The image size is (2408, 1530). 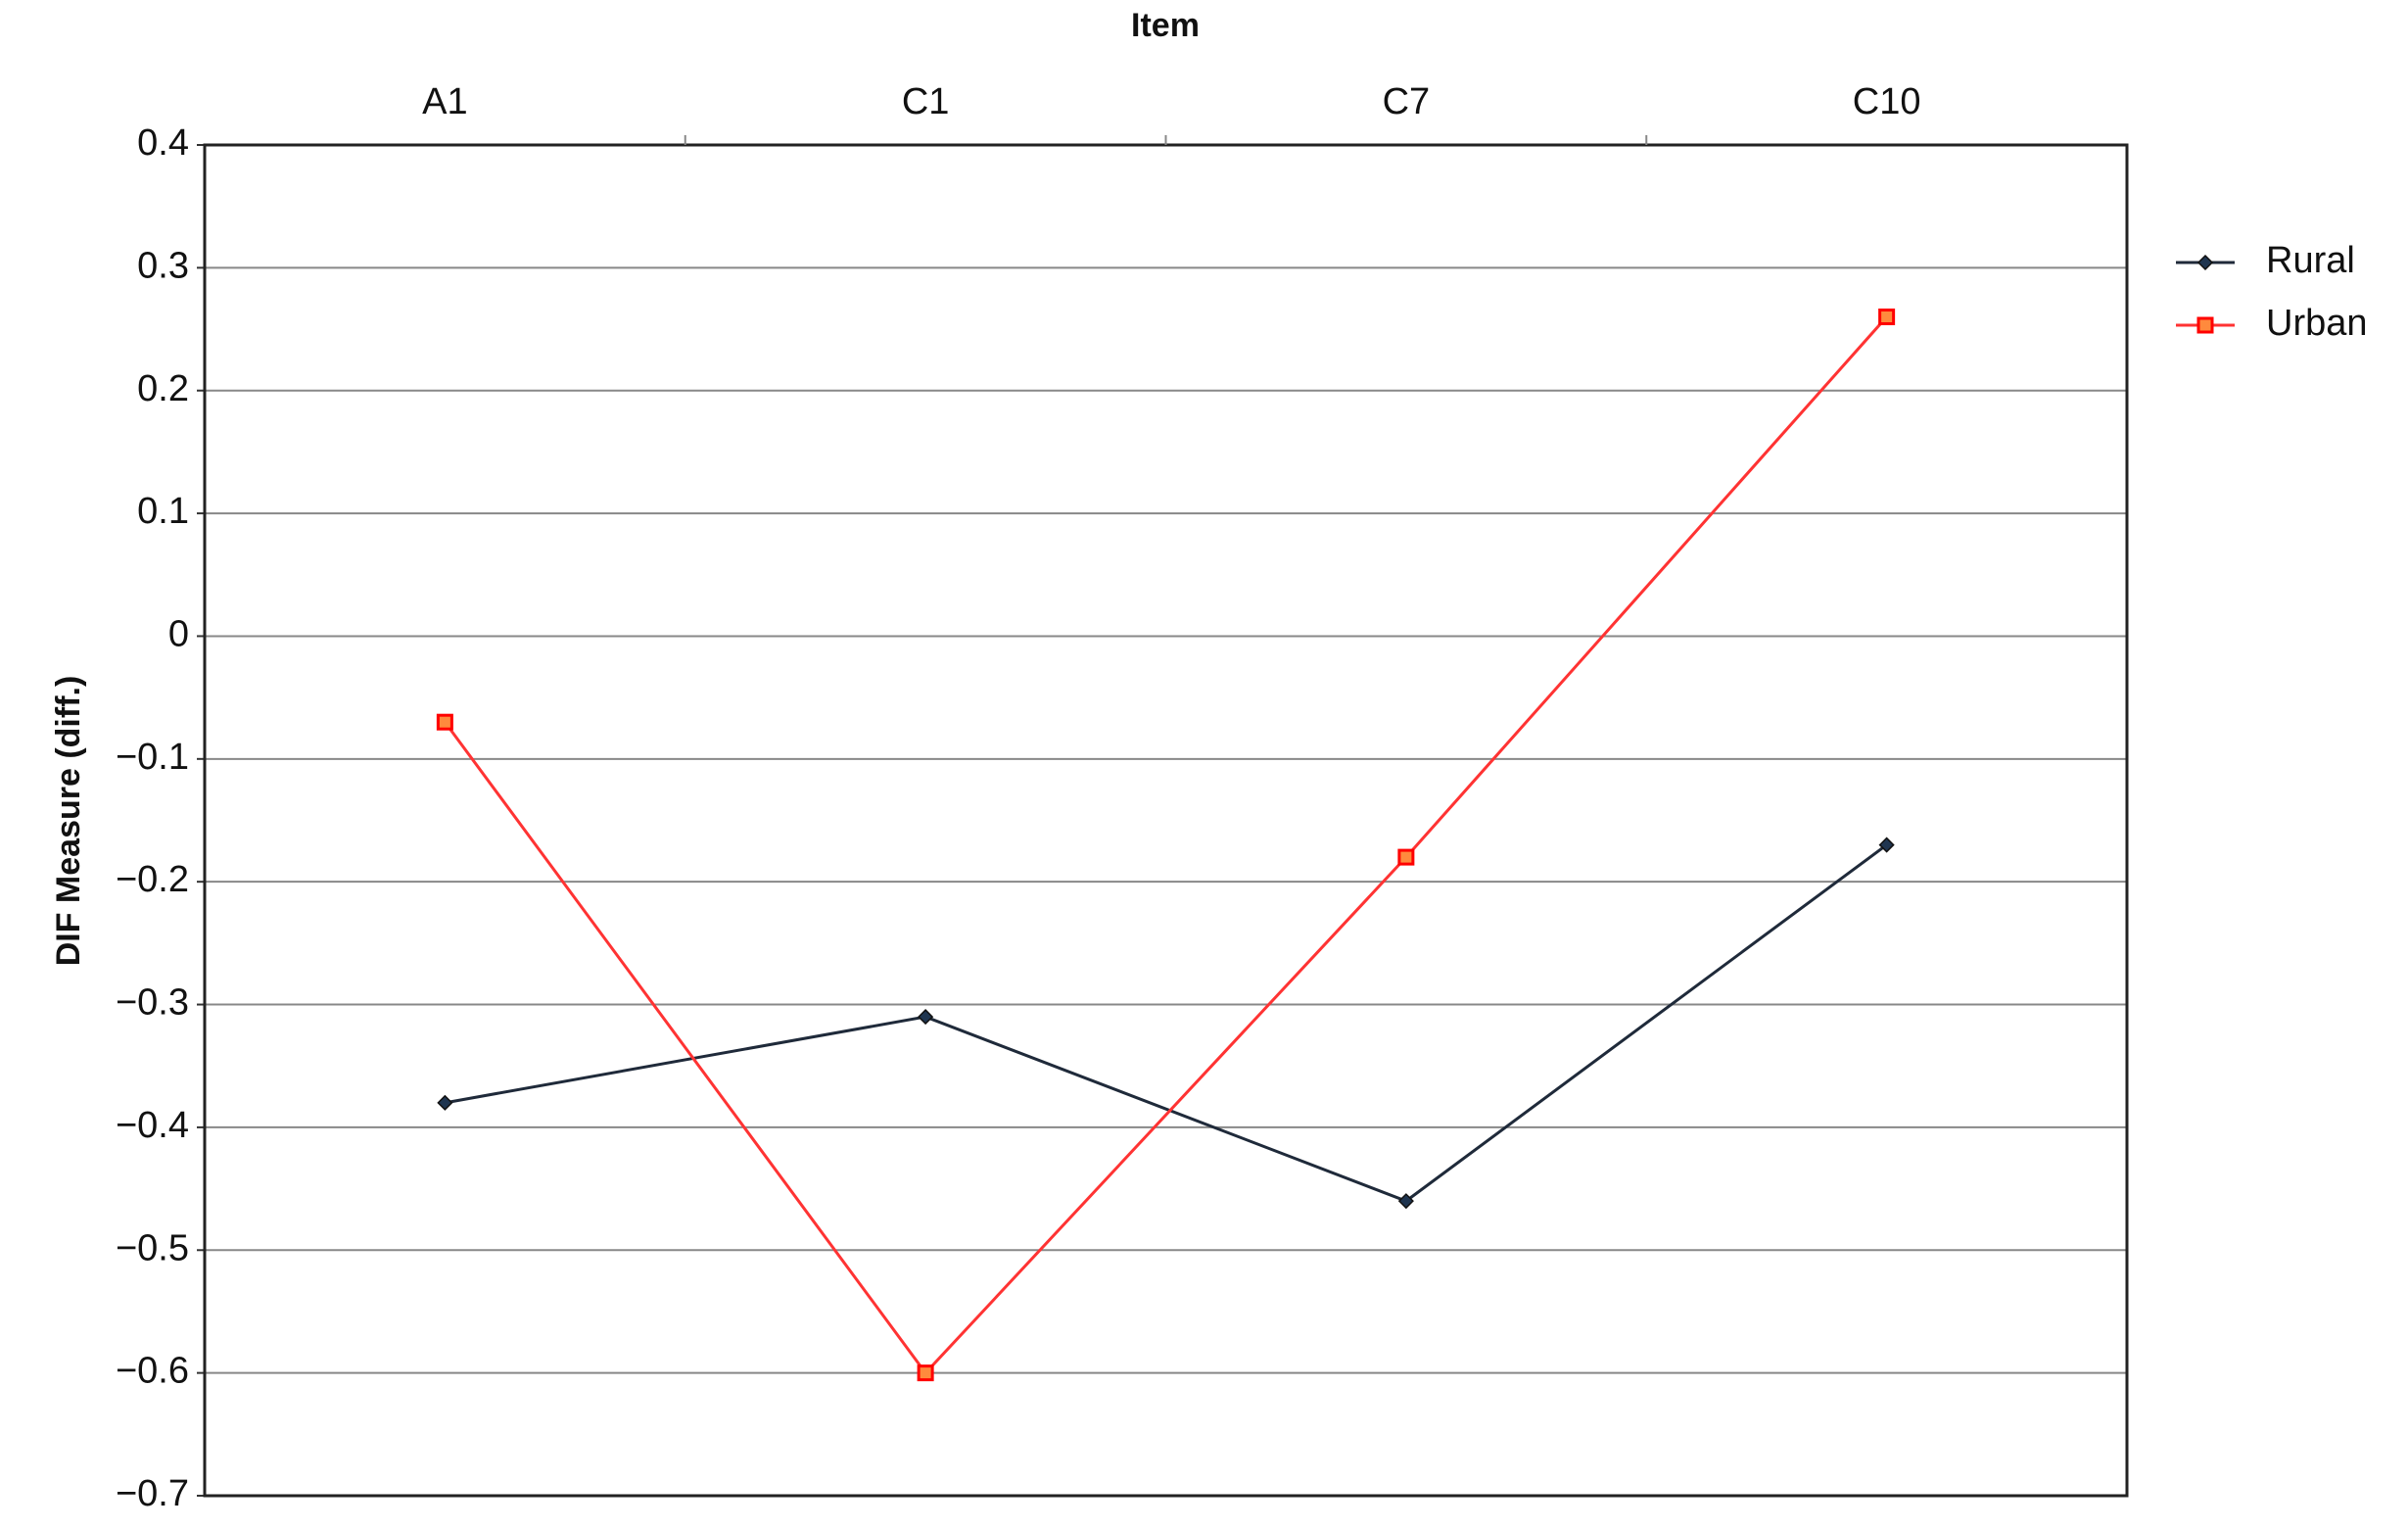 What do you see at coordinates (153, 1371) in the screenshot?
I see `y-tick-label: −0.6` at bounding box center [153, 1371].